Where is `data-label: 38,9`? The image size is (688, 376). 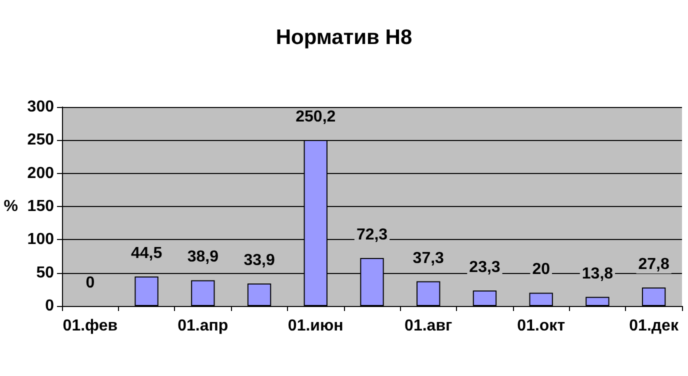
data-label: 38,9 is located at coordinates (203, 257).